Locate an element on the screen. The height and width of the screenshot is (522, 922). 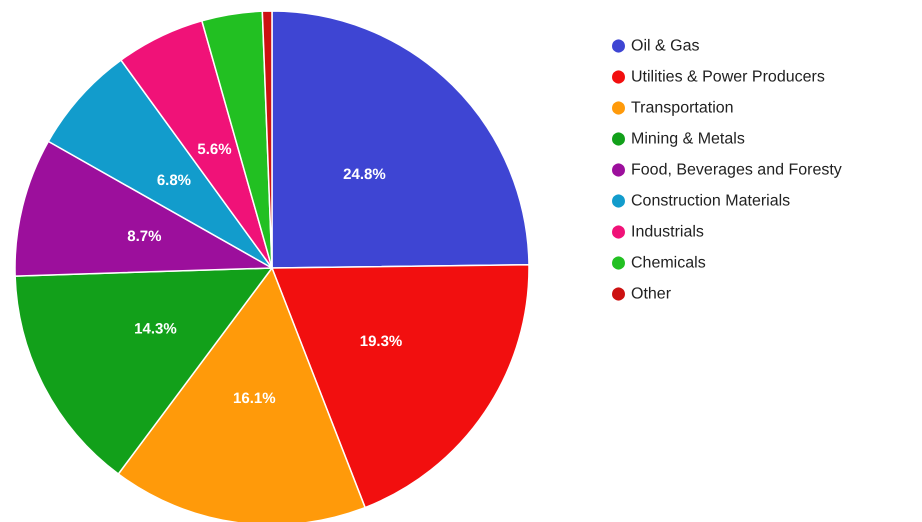
legend-label: Transportation is located at coordinates (682, 108).